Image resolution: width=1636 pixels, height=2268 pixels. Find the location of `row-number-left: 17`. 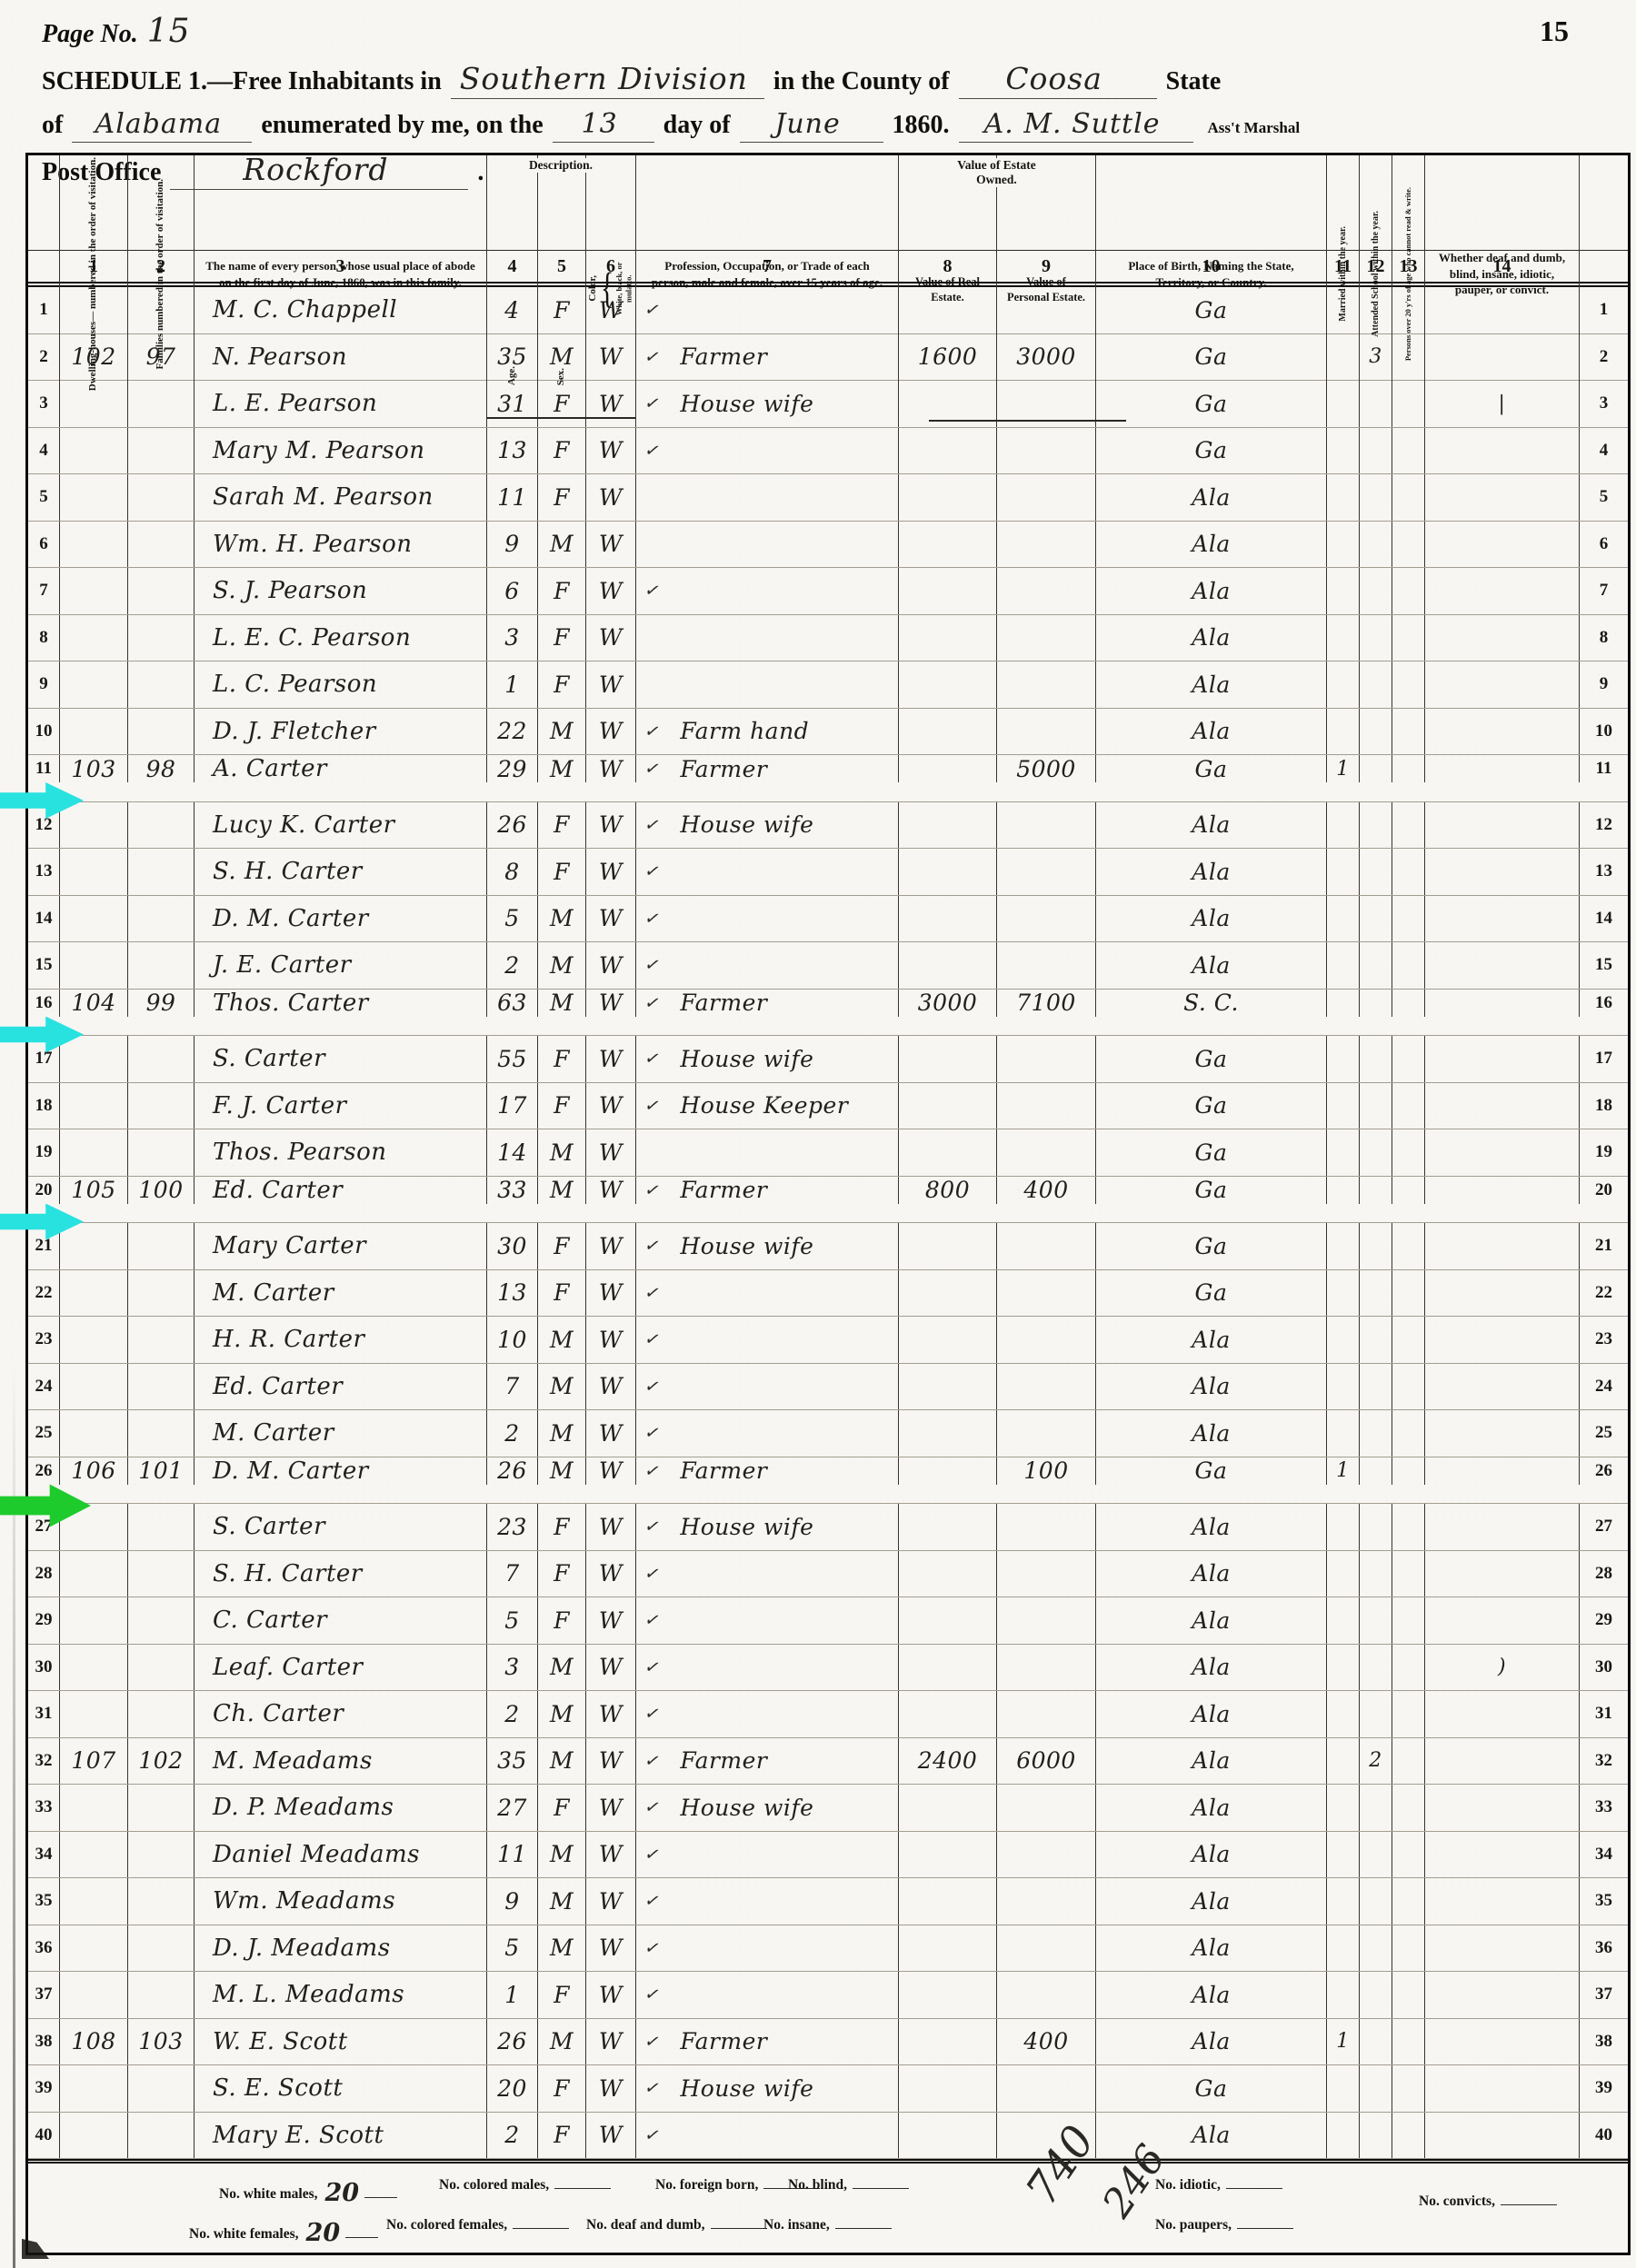

row-number-left: 17 is located at coordinates (44, 1059).